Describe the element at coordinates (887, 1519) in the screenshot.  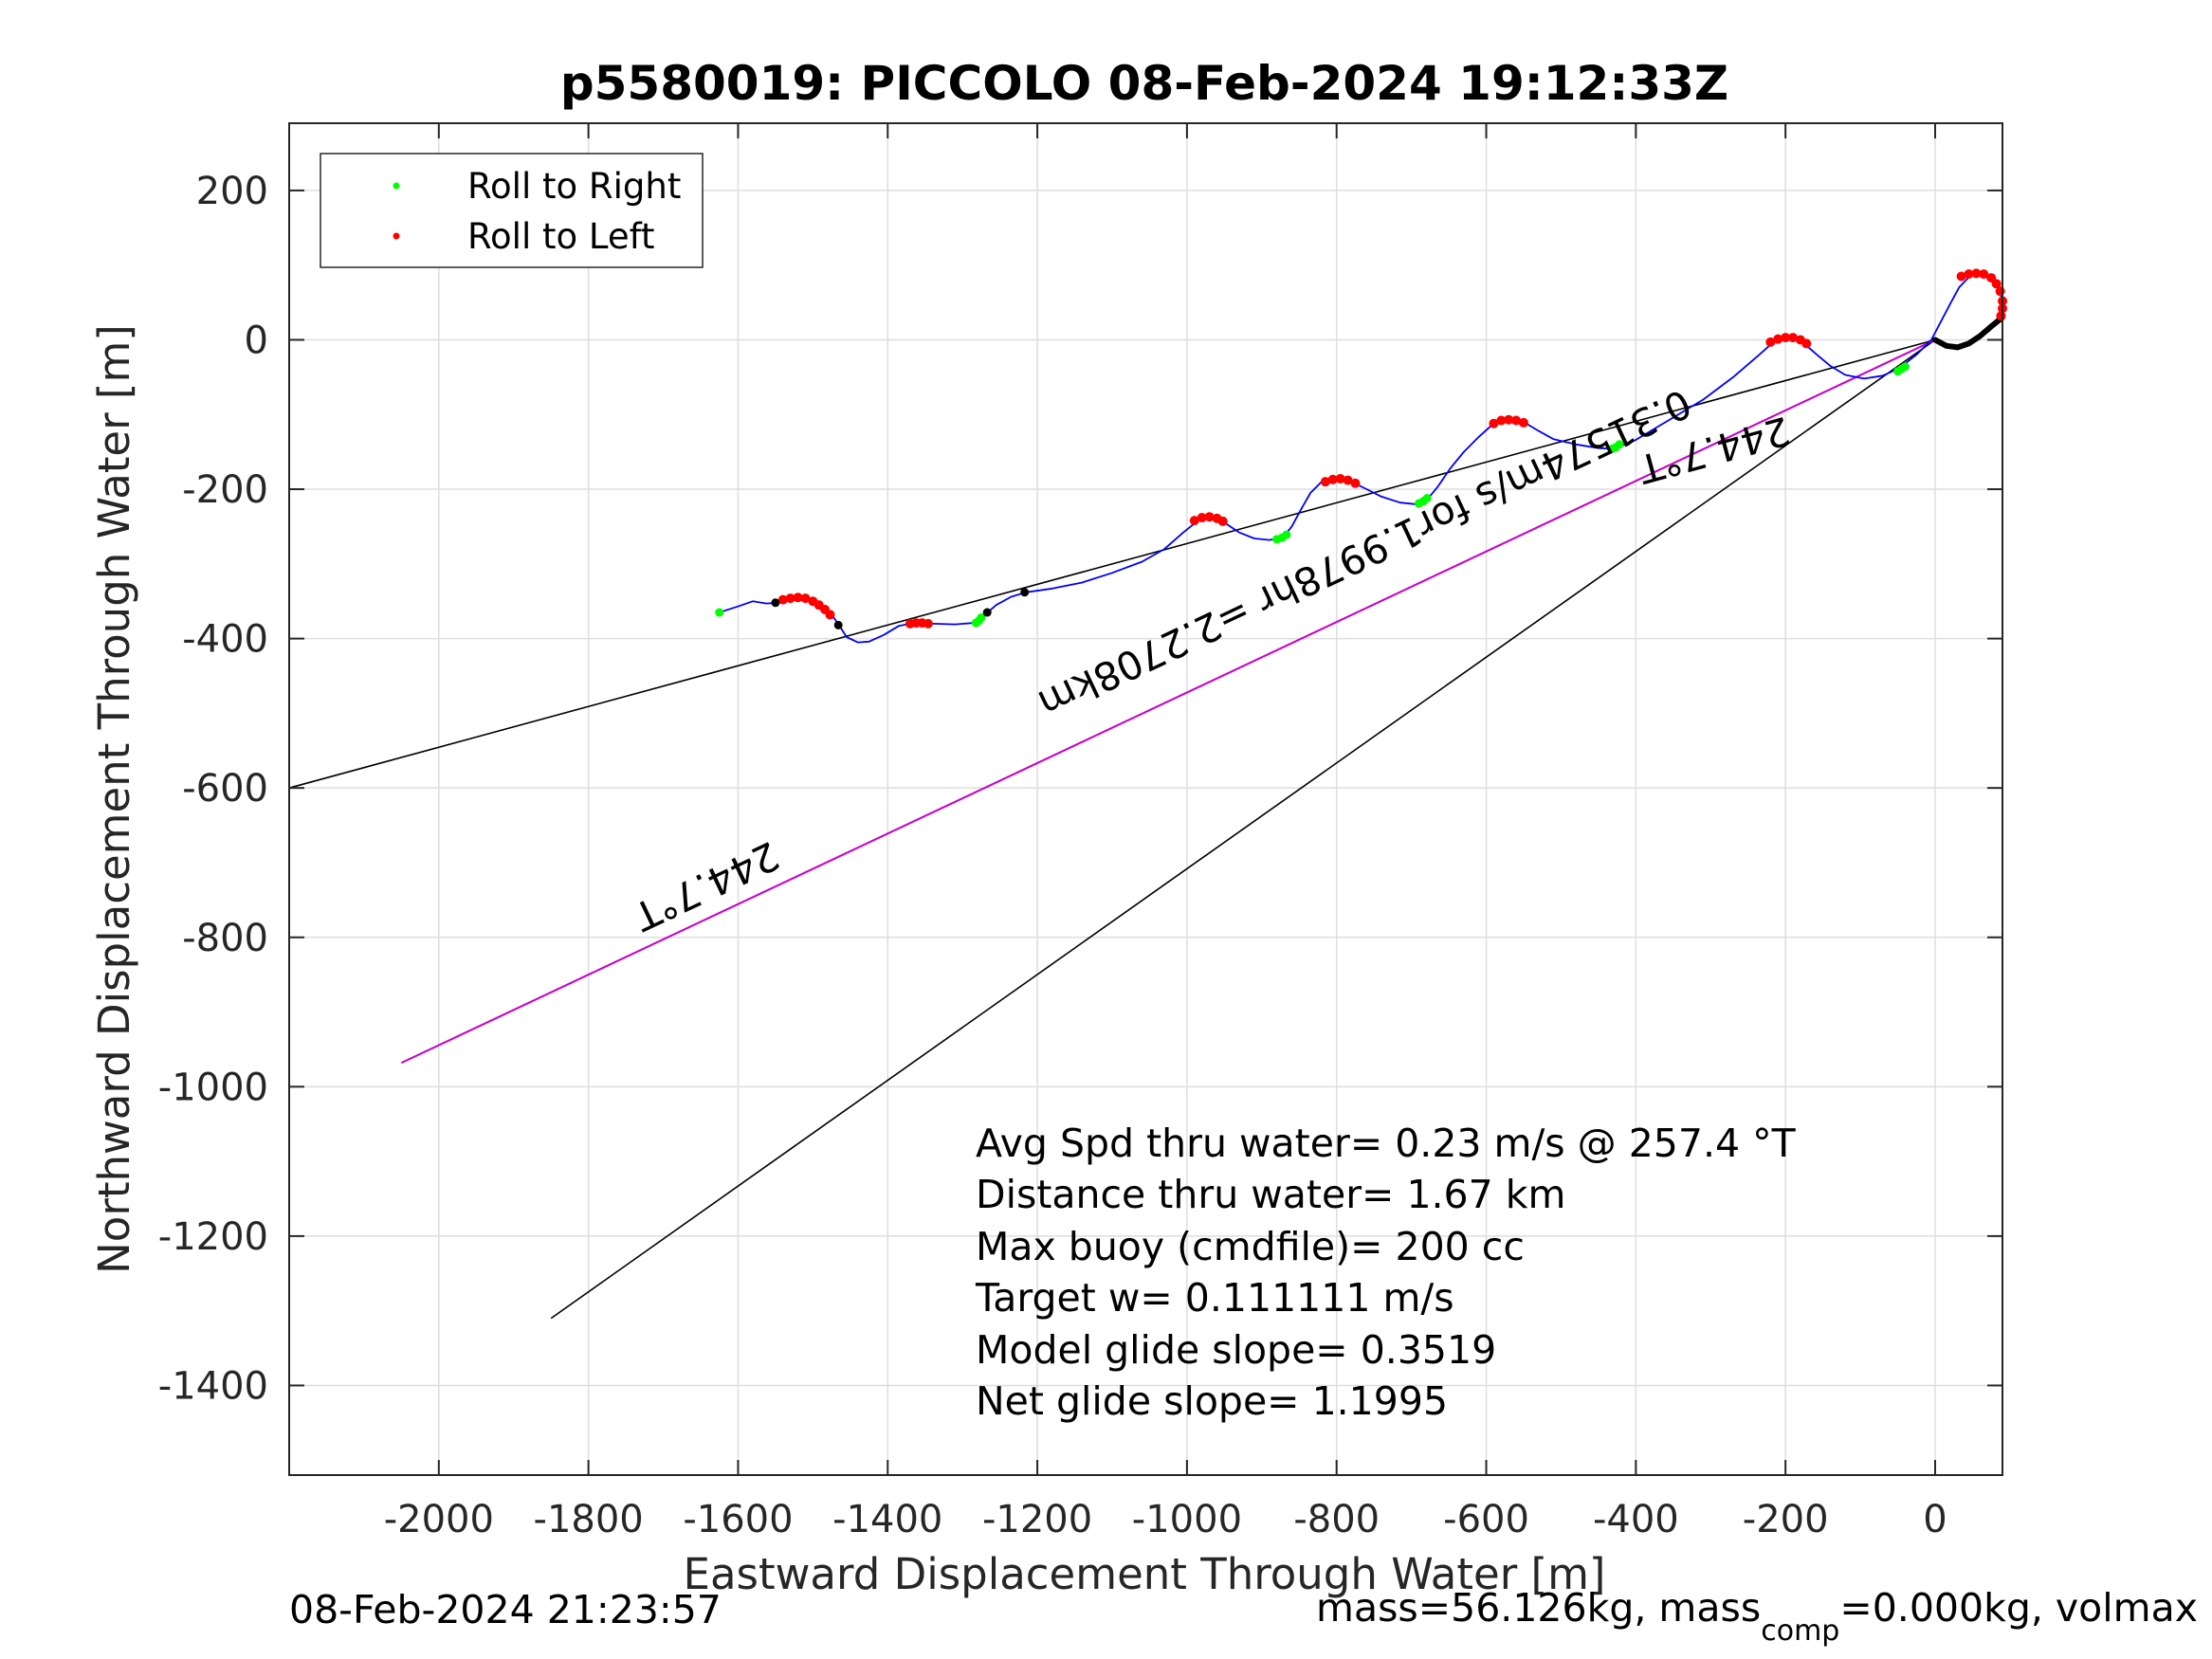
I see `x-tick-label: -1400` at that location.